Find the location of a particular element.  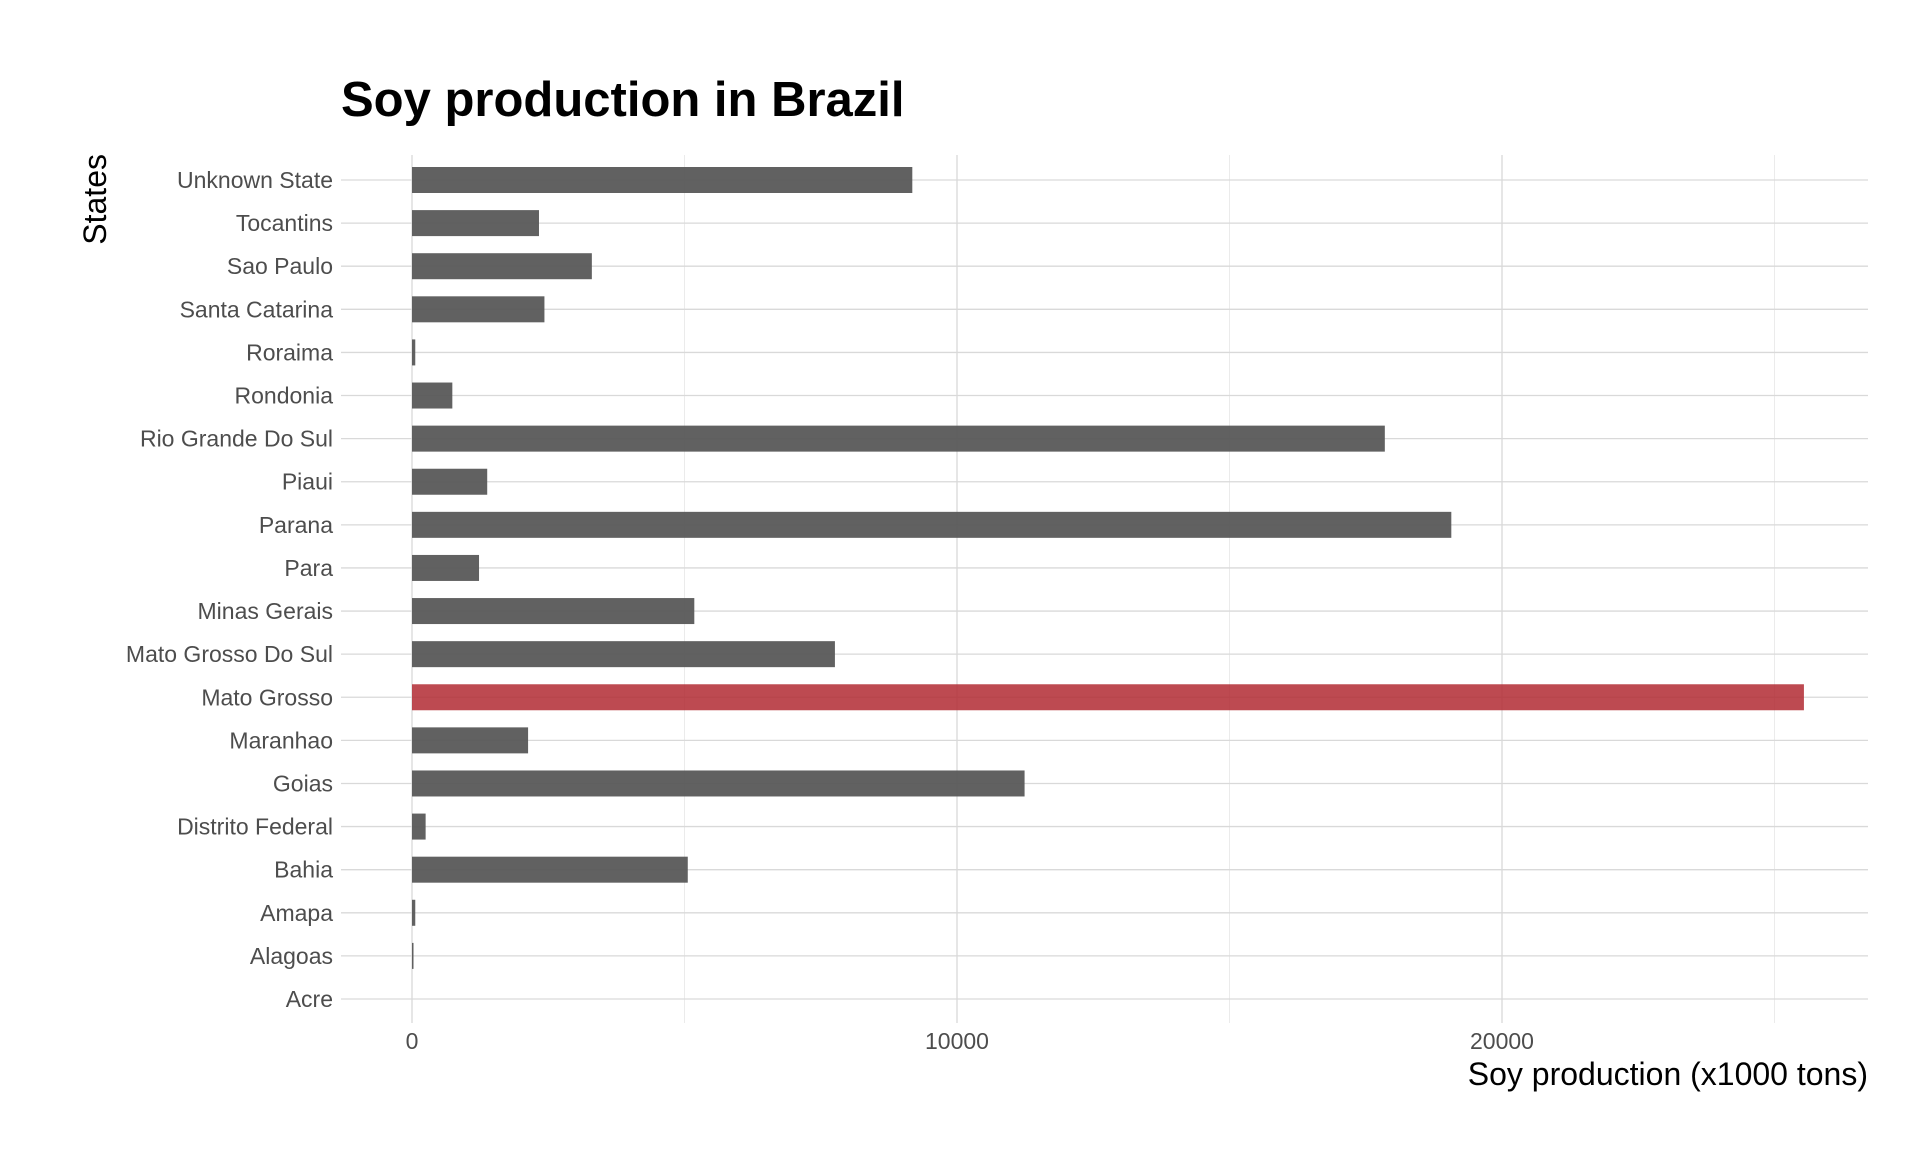

y-tick-label: Distrito Federal is located at coordinates (255, 827).